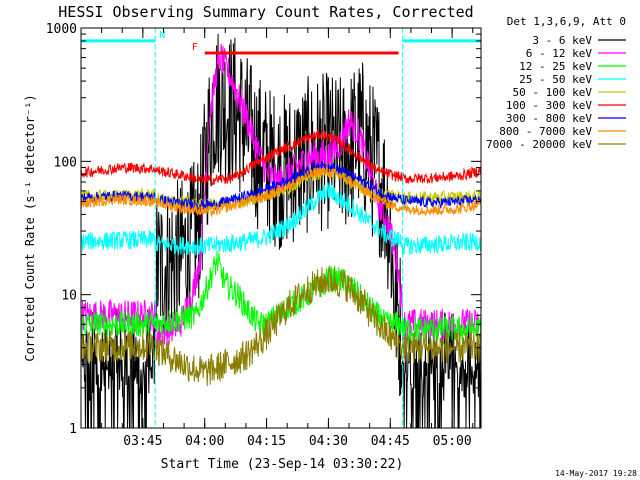  I want to click on x-tick-label-2: 04:00, so click(204, 441).